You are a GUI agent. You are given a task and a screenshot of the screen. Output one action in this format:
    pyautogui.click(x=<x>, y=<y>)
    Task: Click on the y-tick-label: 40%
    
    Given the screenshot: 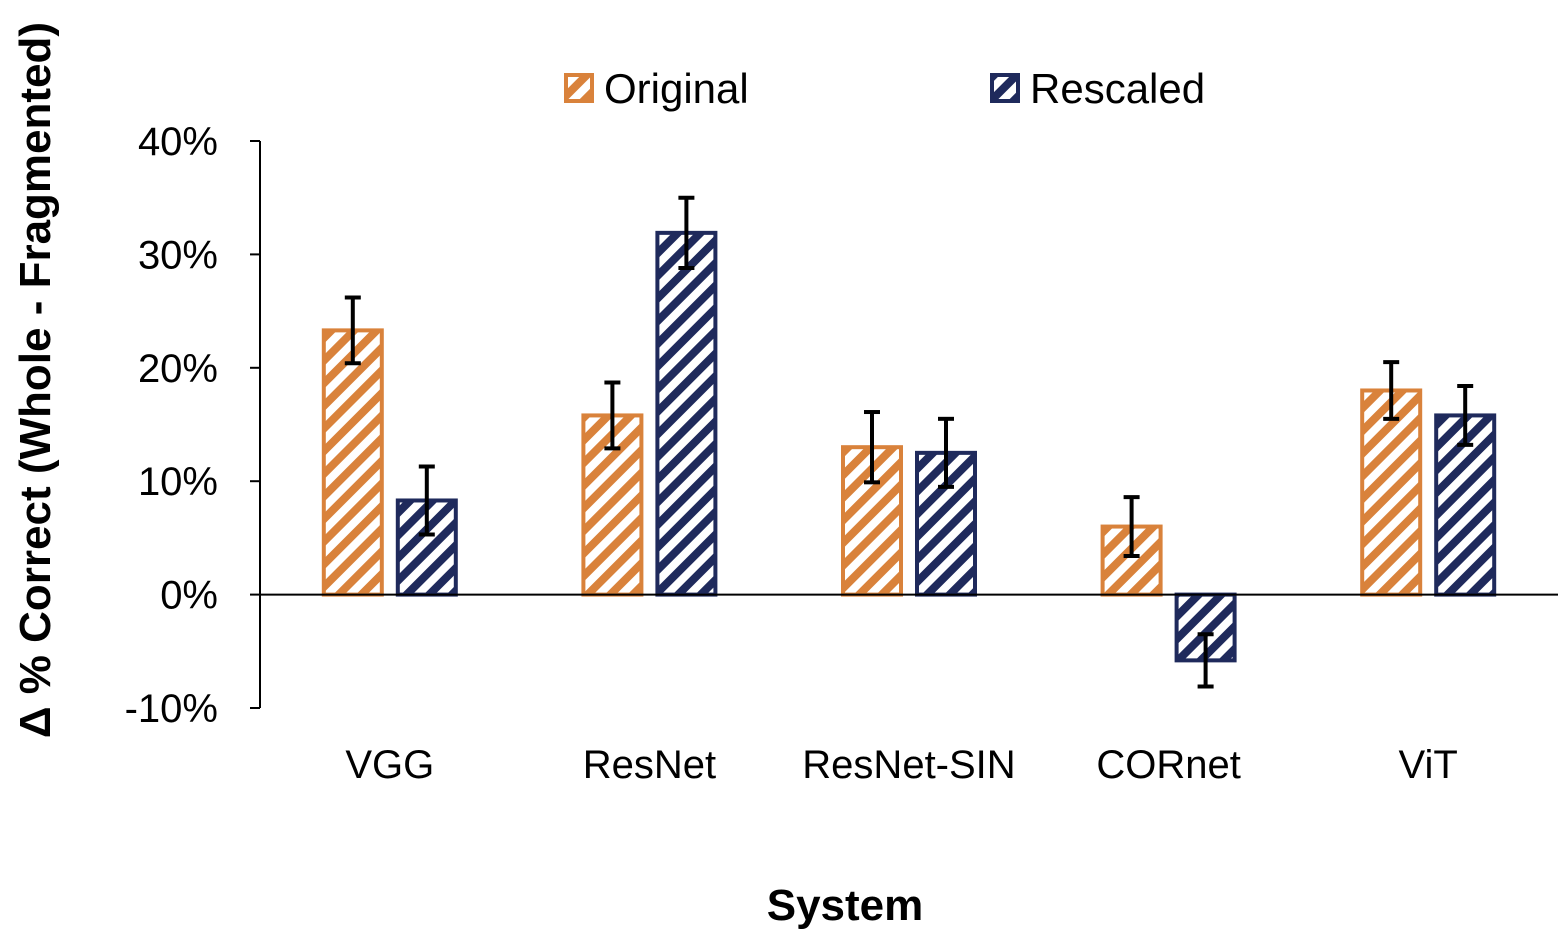 What is the action you would take?
    pyautogui.click(x=178, y=142)
    